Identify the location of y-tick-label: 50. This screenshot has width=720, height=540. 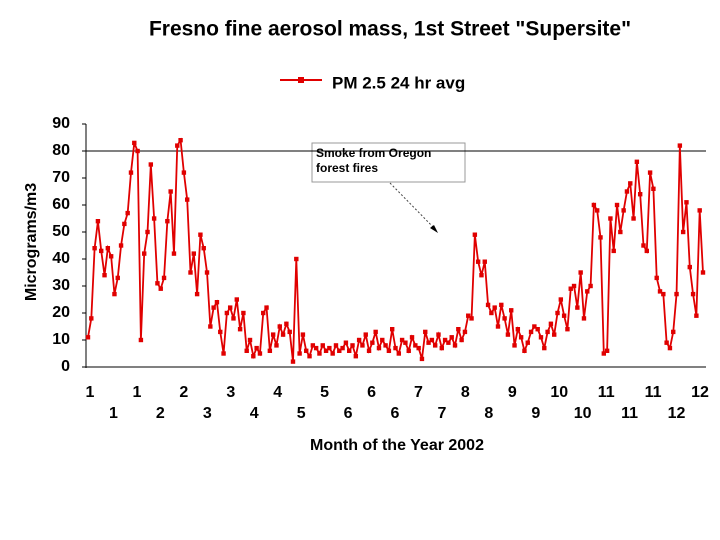
(61, 231).